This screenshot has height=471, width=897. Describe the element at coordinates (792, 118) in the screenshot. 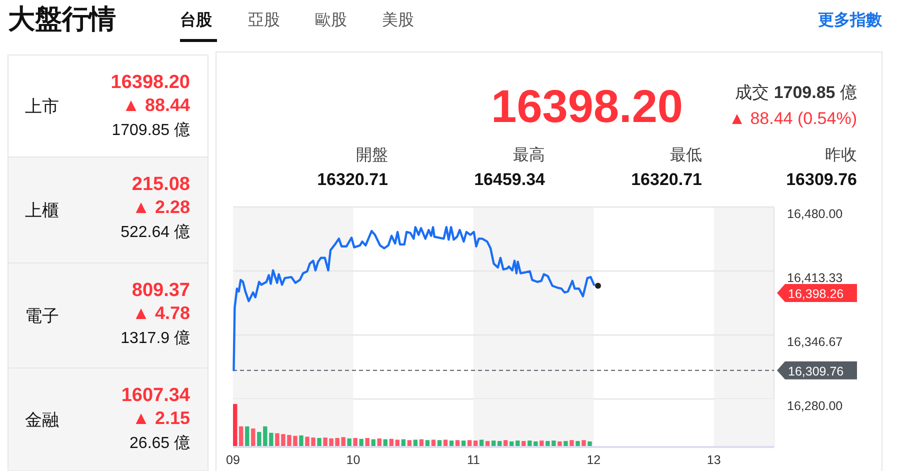

I see `text: ▲ 88.44 (0.54%)` at that location.